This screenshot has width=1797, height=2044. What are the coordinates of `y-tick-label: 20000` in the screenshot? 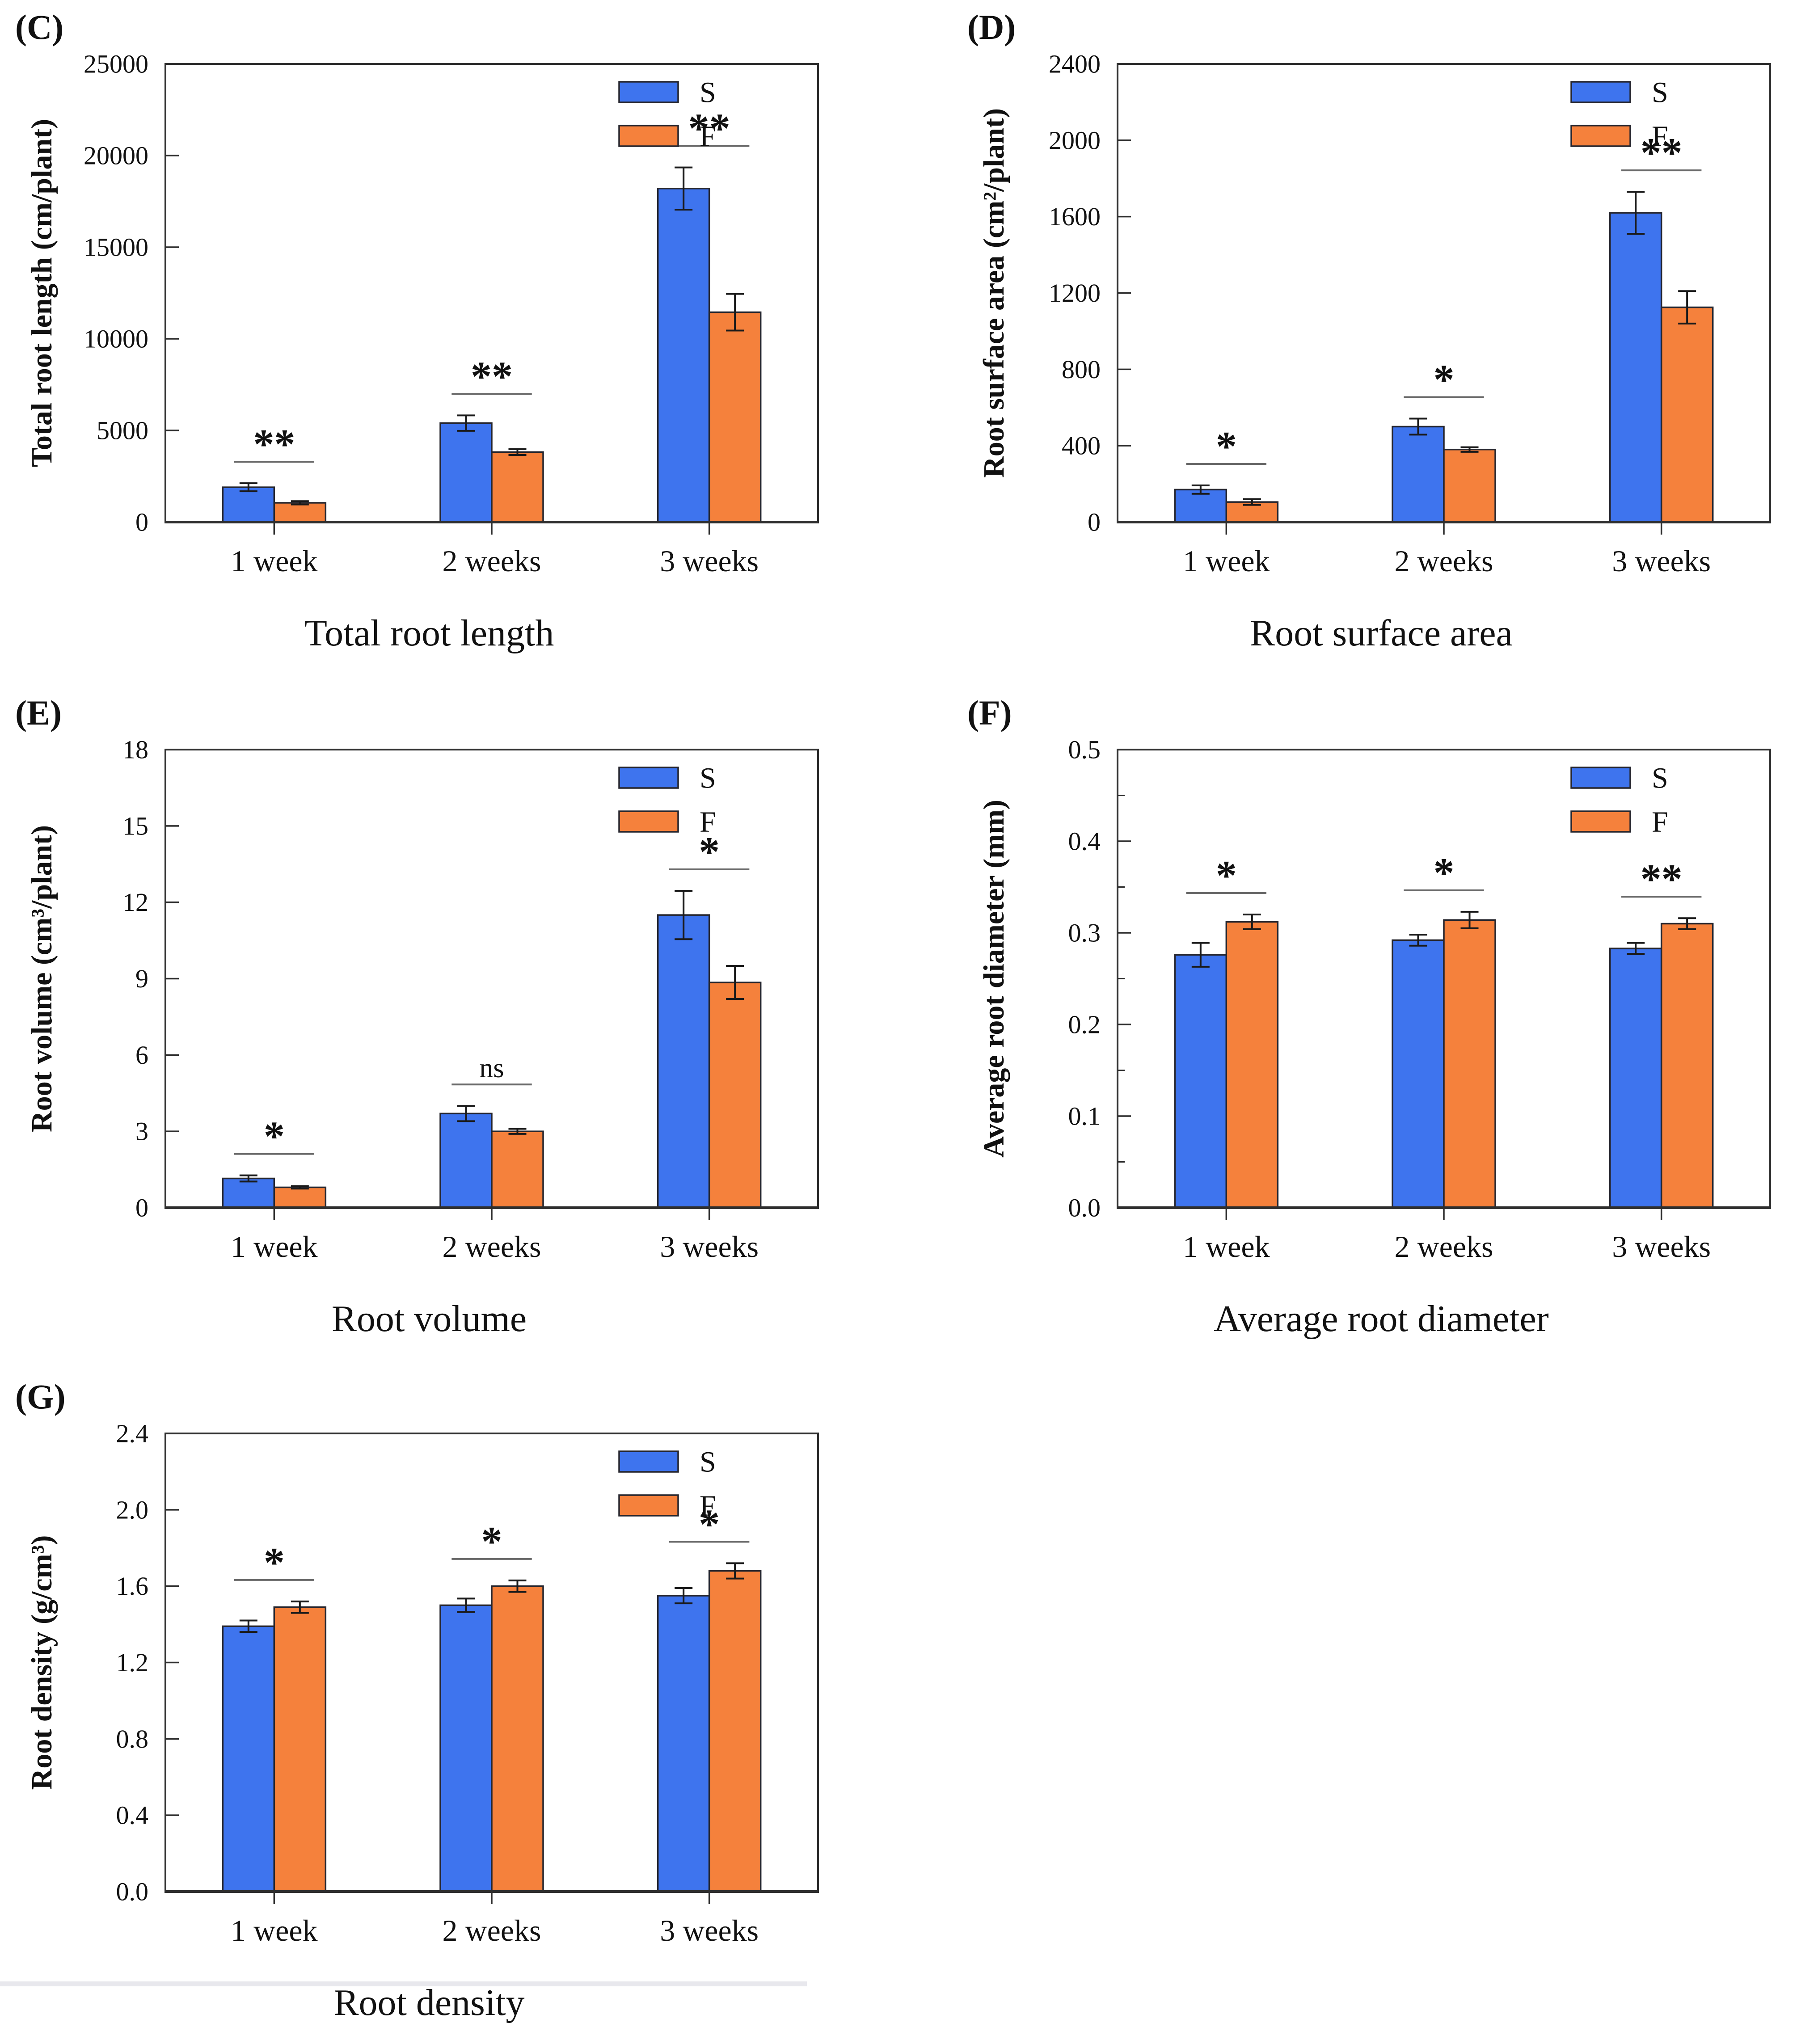 It's located at (116, 155).